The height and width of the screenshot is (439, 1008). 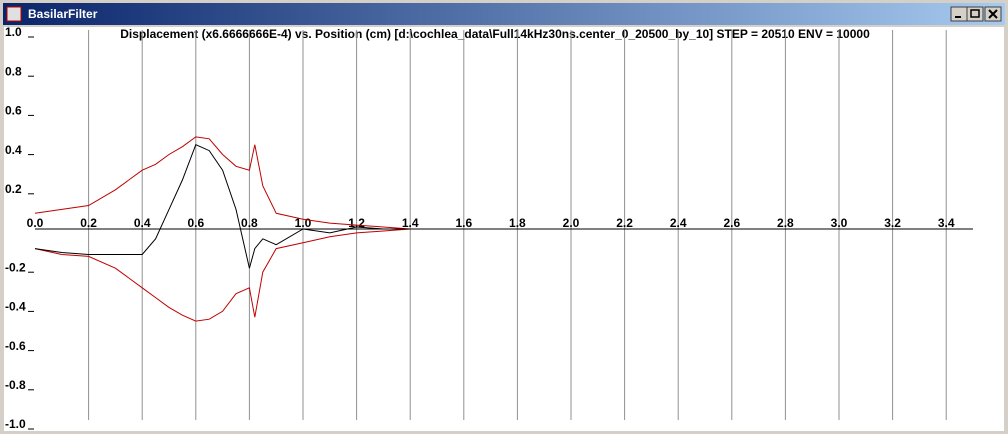 I want to click on x-tick-label: 0.2, so click(x=88, y=223).